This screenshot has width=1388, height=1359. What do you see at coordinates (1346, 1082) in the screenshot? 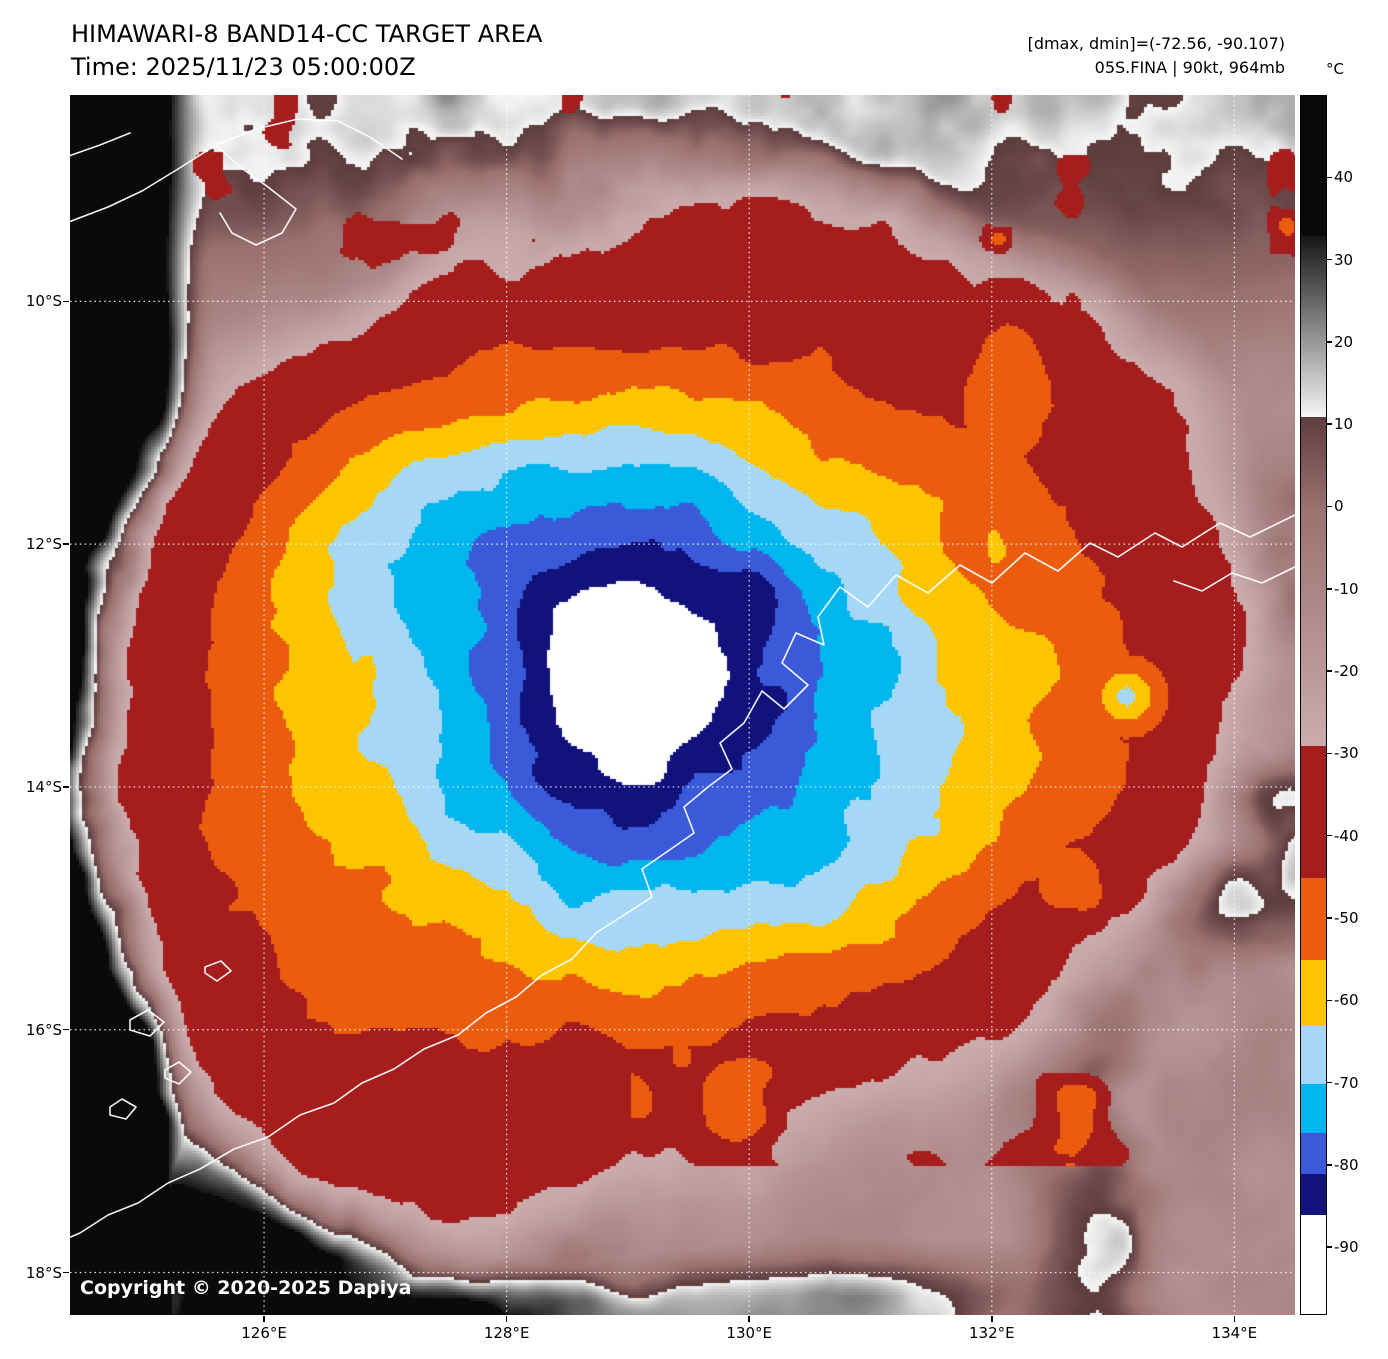
I see `colorbar-tick-label: -70` at bounding box center [1346, 1082].